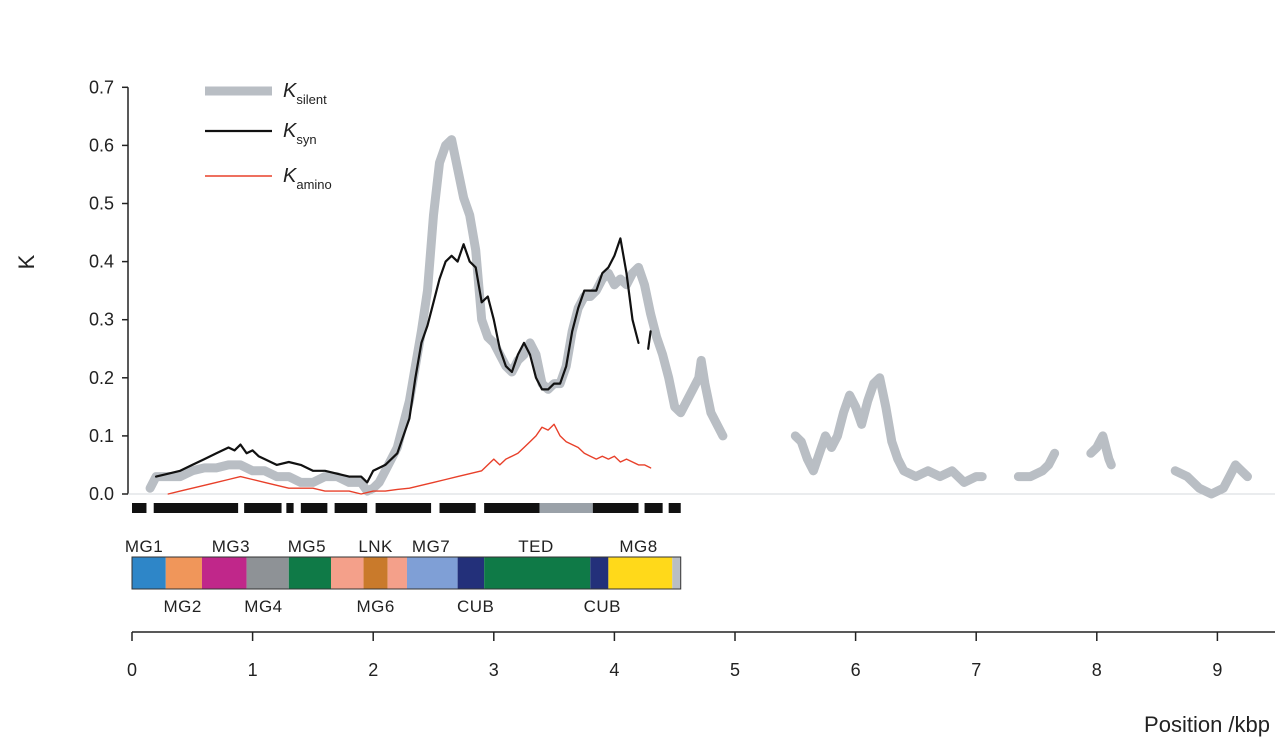  I want to click on series-syn, so click(403, 360).